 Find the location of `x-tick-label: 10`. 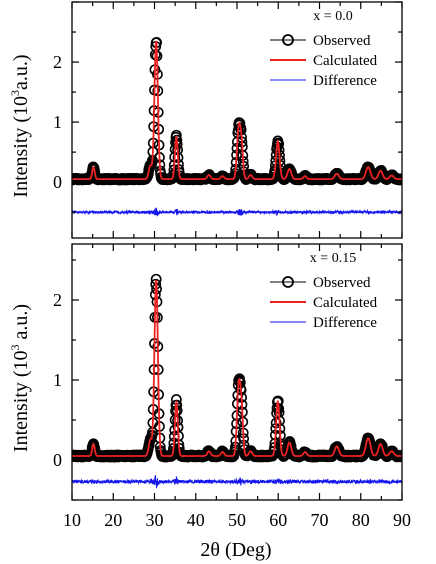

x-tick-label: 10 is located at coordinates (72, 520).